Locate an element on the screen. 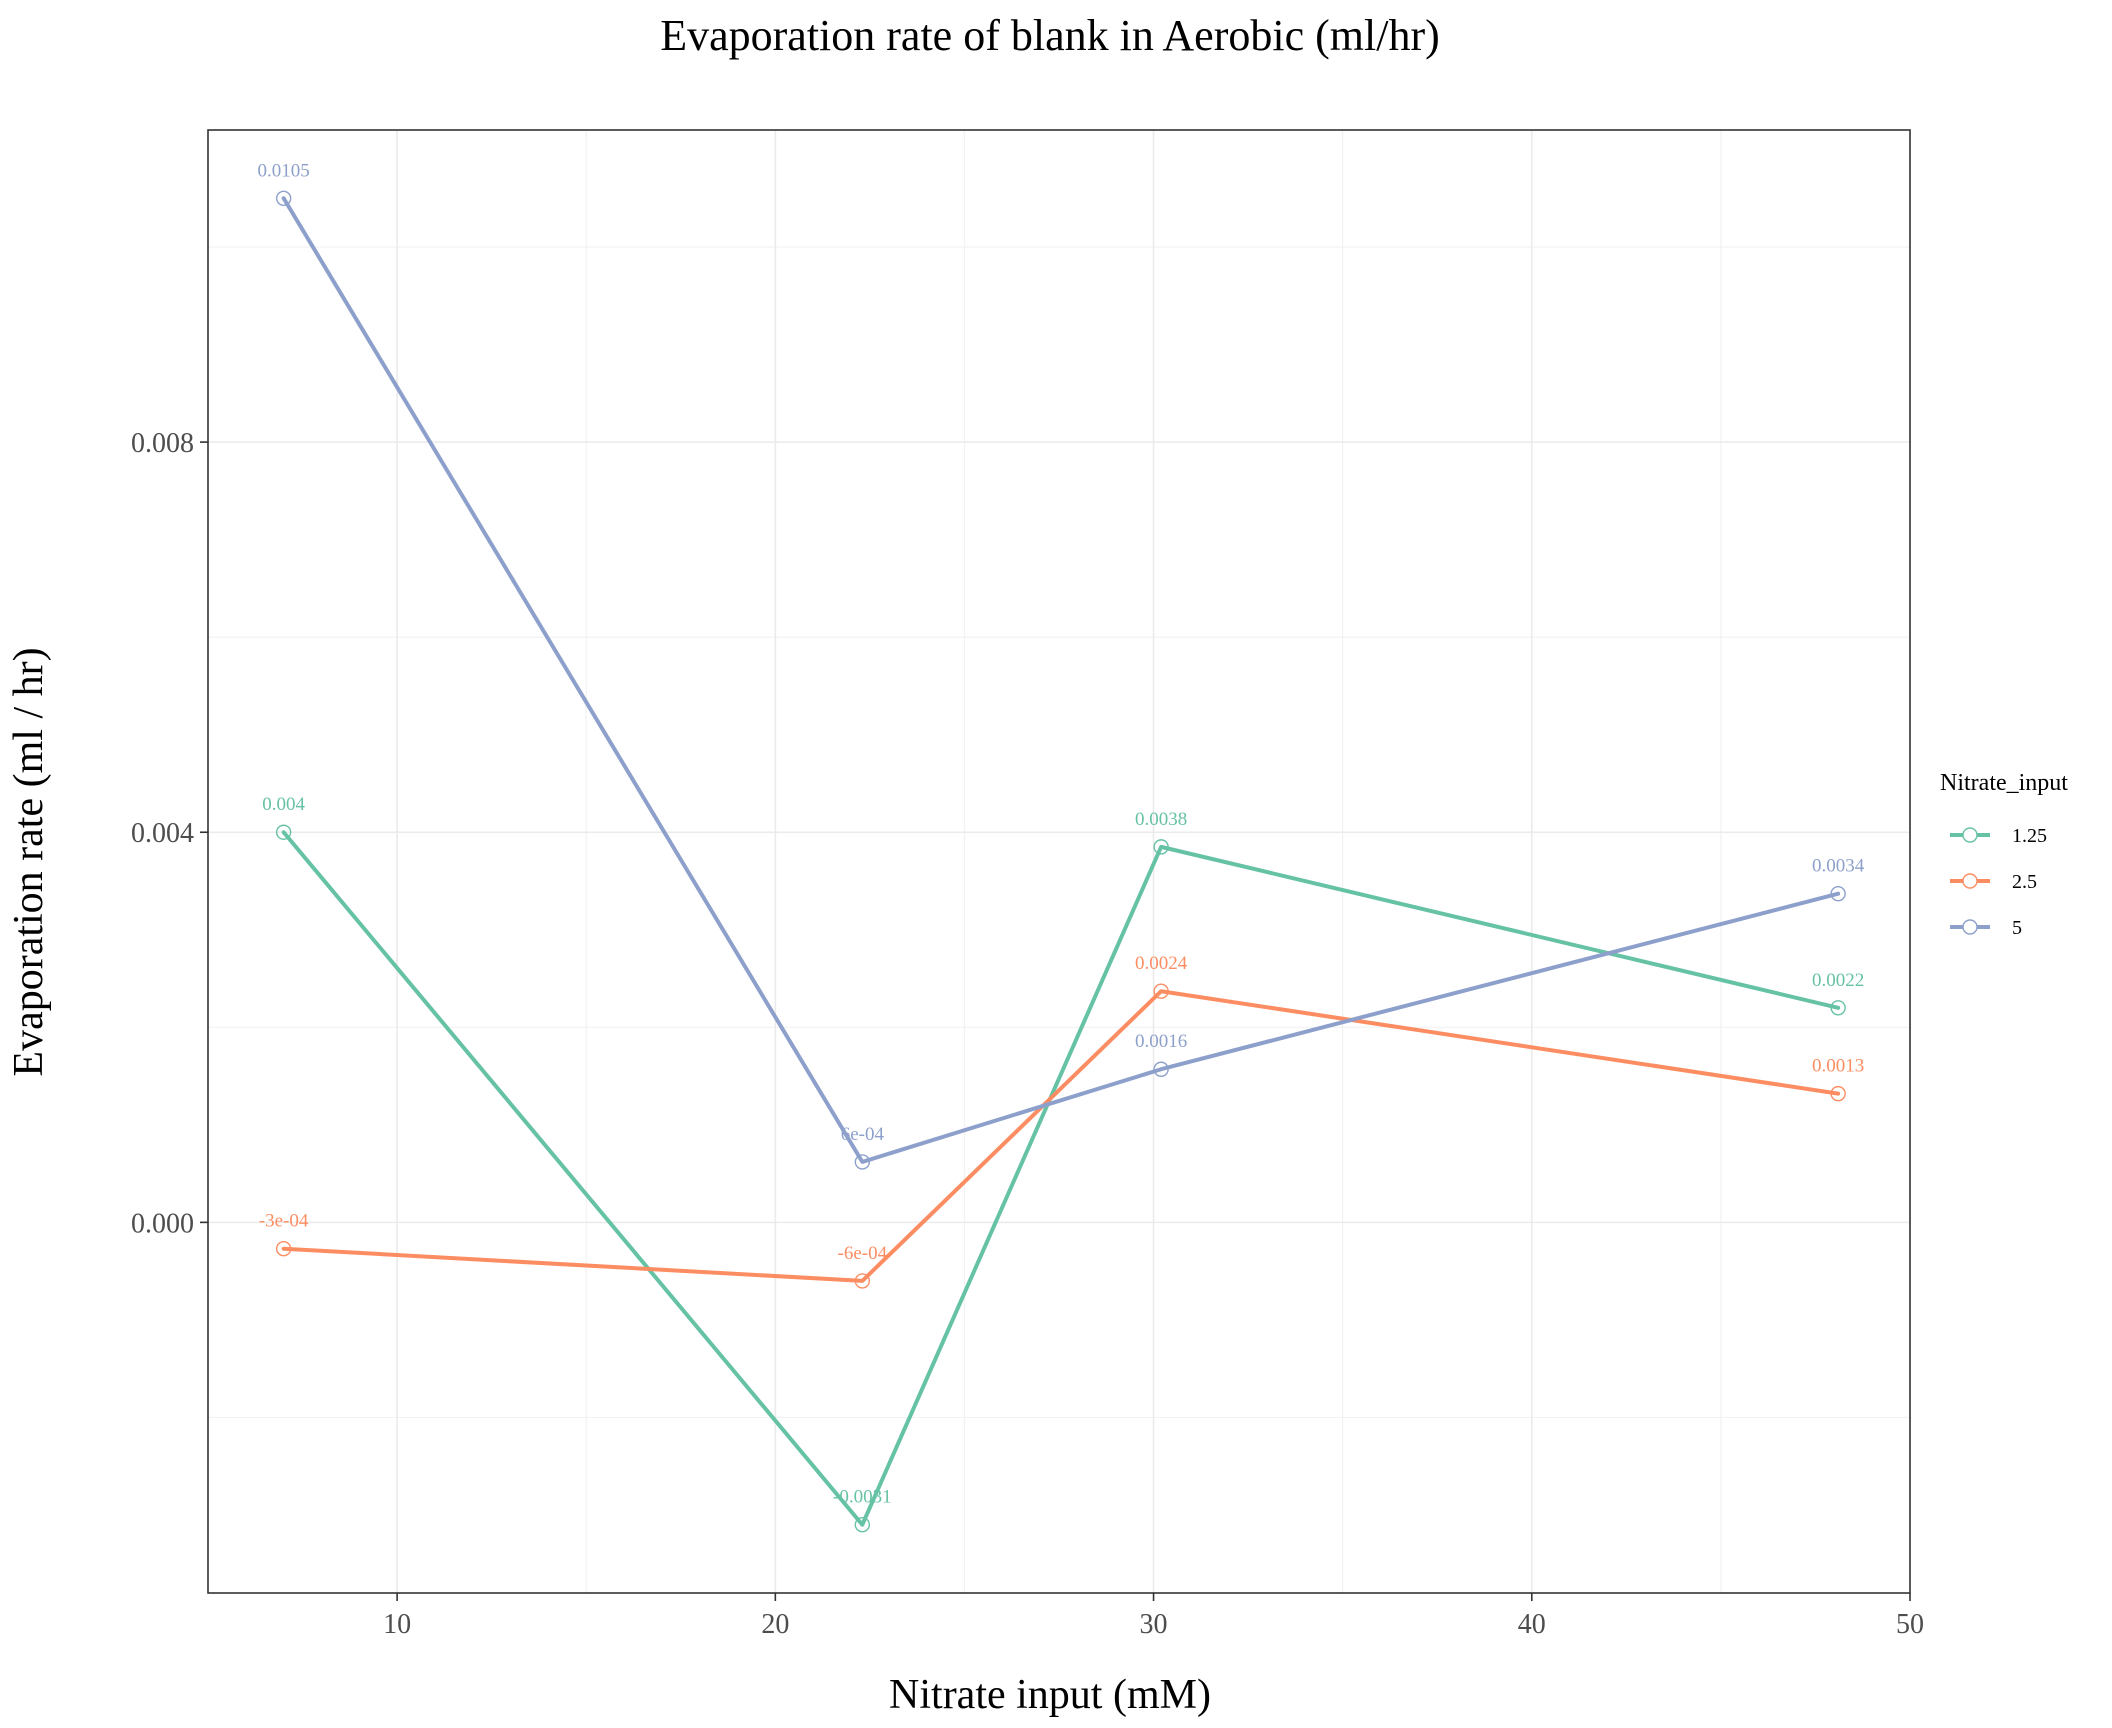 Image resolution: width=2112 pixels, height=1728 pixels. x-axis-label: Nitrate input (mM) is located at coordinates (1050, 1695).